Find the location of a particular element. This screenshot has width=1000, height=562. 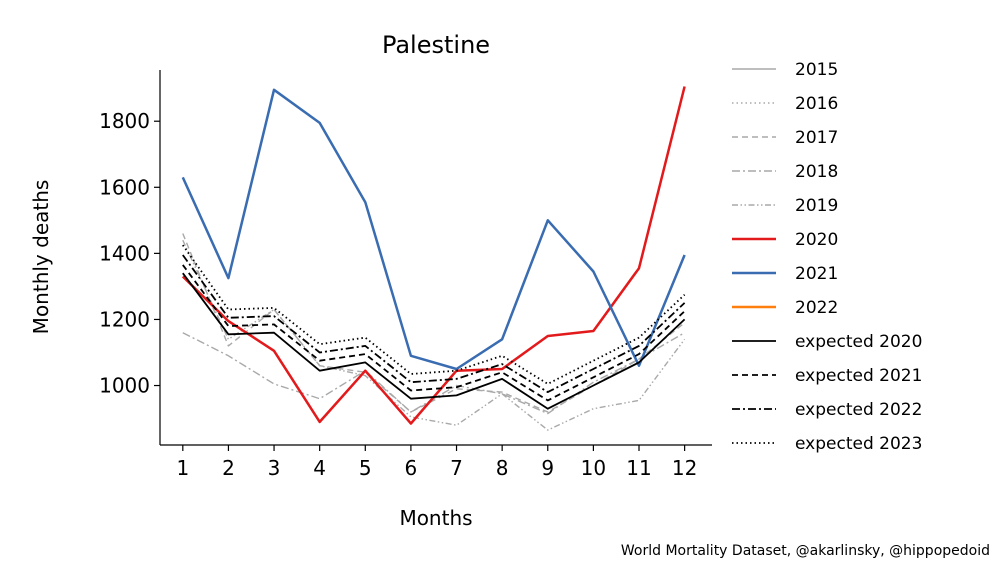

series-line-2018 is located at coordinates (433, 373).